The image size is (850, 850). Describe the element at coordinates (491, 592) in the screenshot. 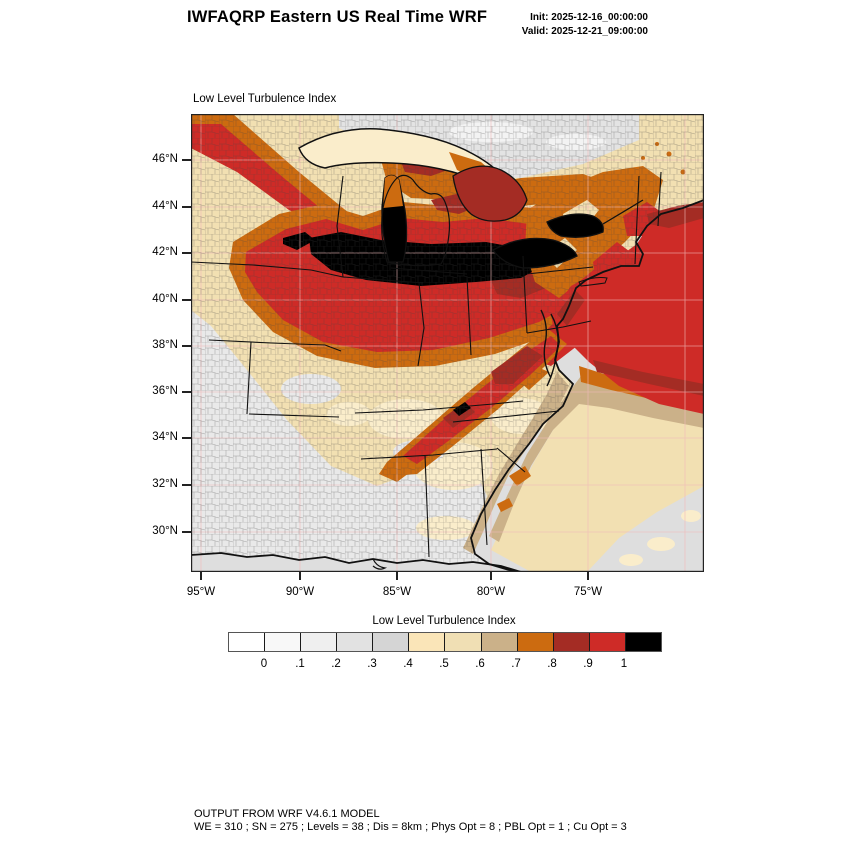

I see `lon-tick-label: 80°W` at that location.